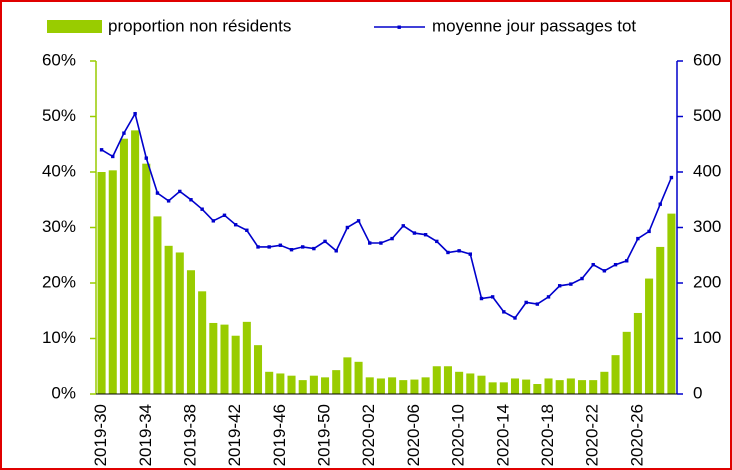 The width and height of the screenshot is (732, 470). I want to click on legend-marker, so click(399, 27).